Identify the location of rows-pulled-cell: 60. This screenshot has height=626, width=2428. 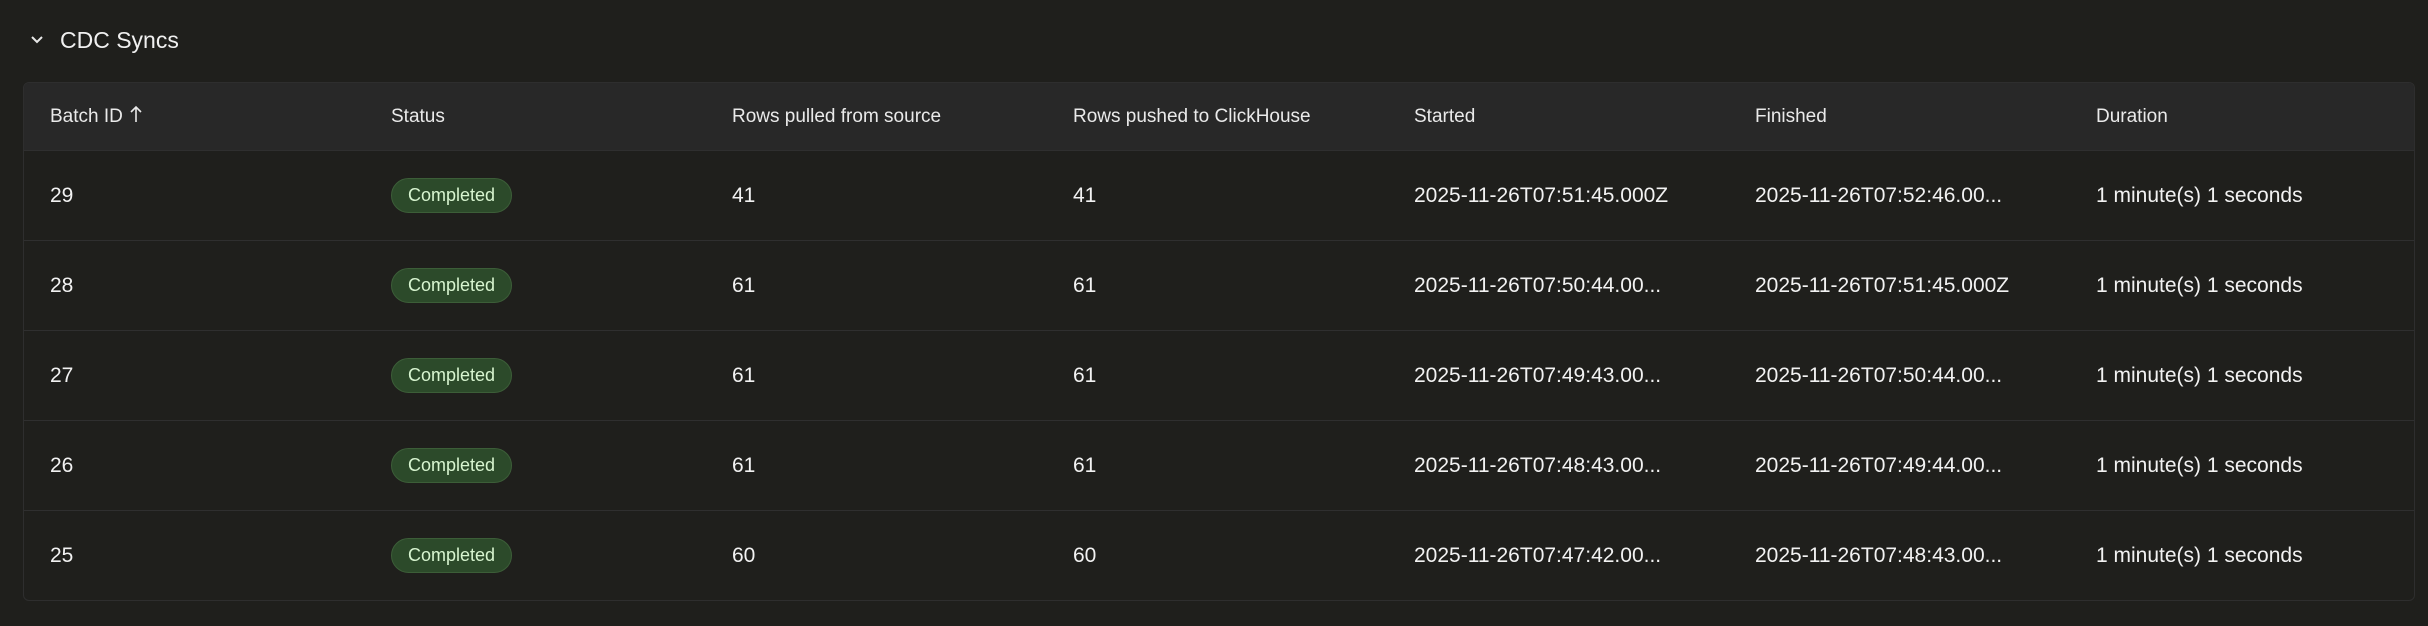
(744, 555).